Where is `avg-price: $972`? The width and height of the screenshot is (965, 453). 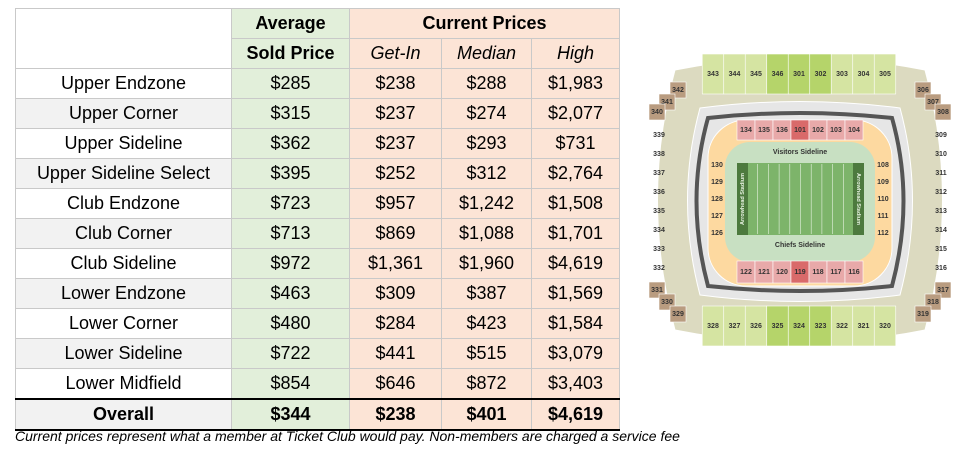 avg-price: $972 is located at coordinates (290, 263).